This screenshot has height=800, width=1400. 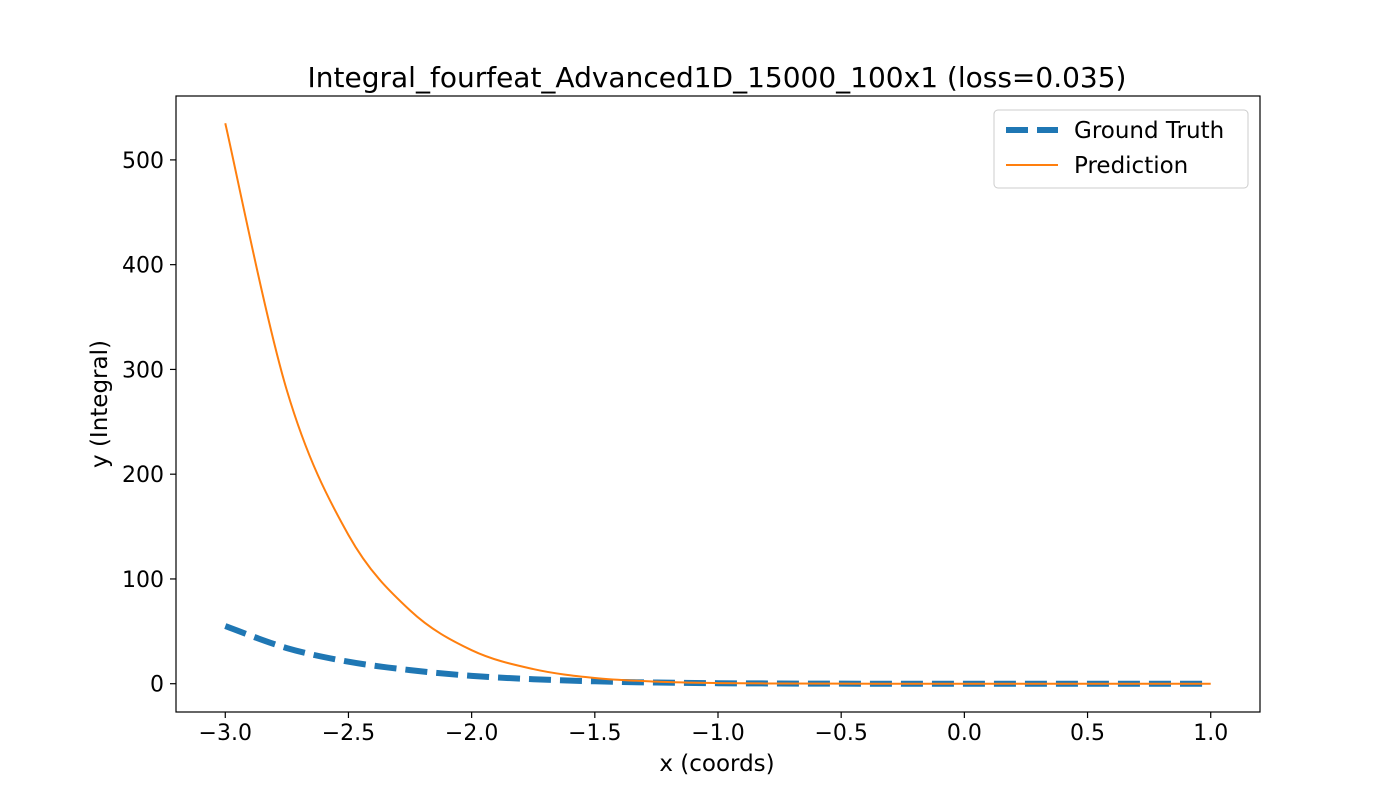 What do you see at coordinates (225, 733) in the screenshot?
I see `x-tick-label: −3.0` at bounding box center [225, 733].